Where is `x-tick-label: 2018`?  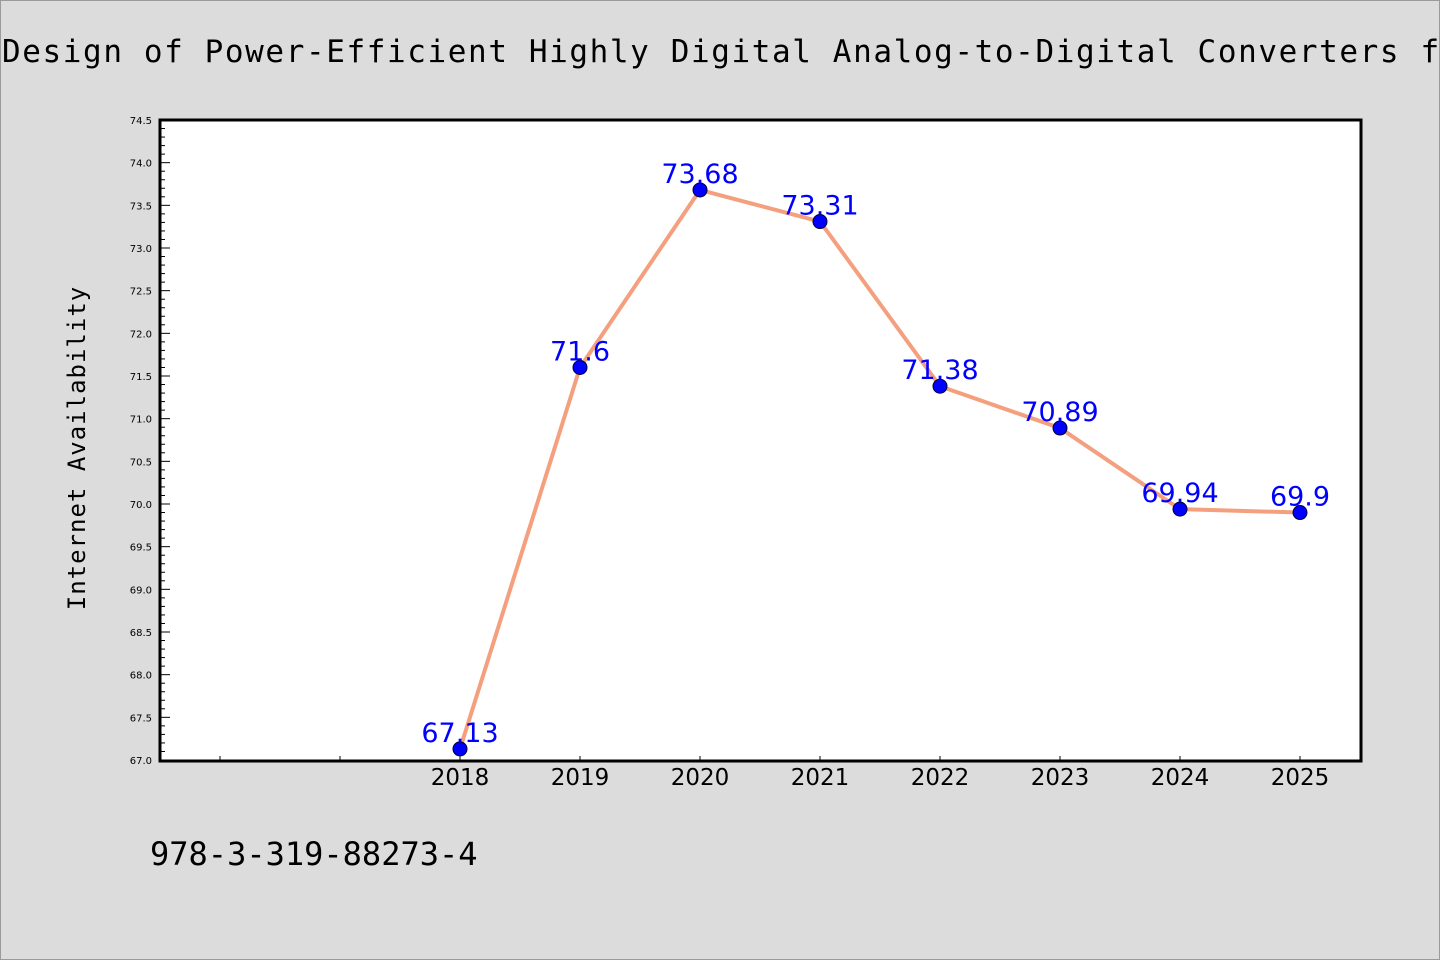
x-tick-label: 2018 is located at coordinates (460, 778).